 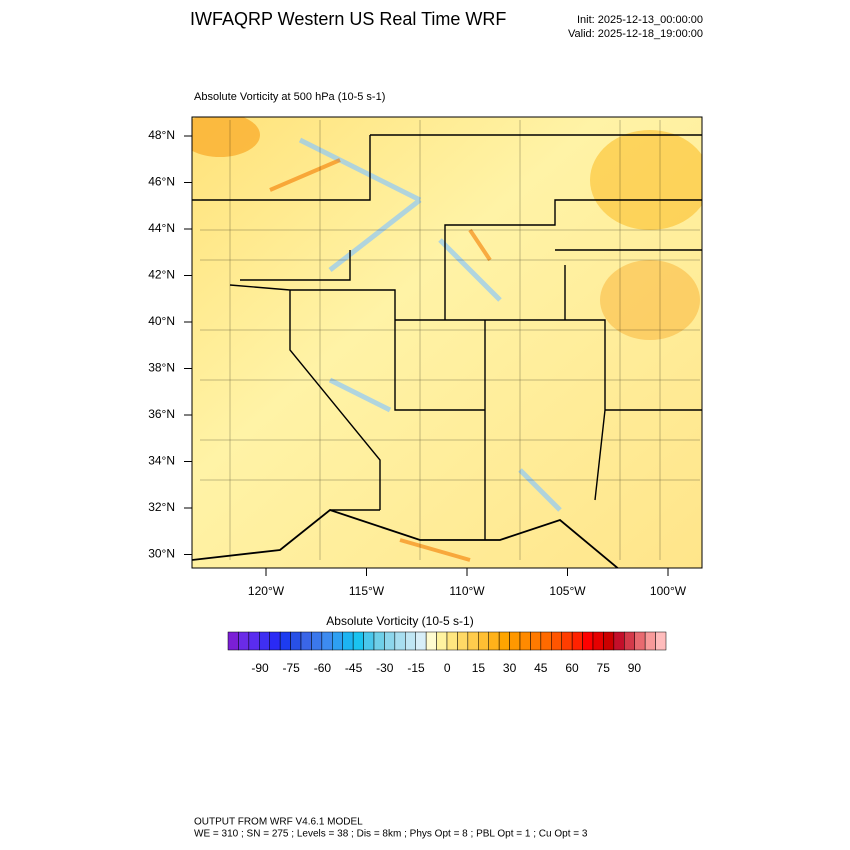 What do you see at coordinates (668, 591) in the screenshot?
I see `lon-label: 100°W` at bounding box center [668, 591].